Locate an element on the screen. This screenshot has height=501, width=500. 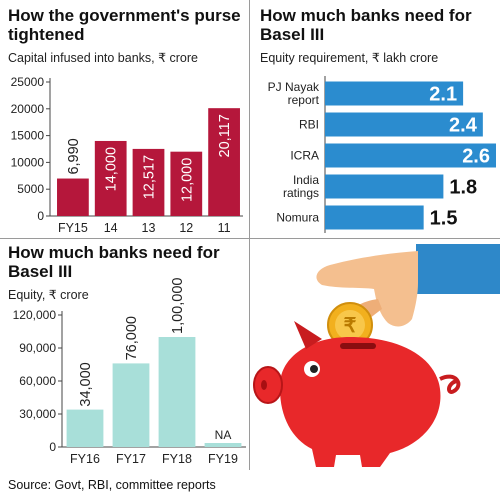
chart3-y-tick-label: 120,000 is located at coordinates (35, 315).